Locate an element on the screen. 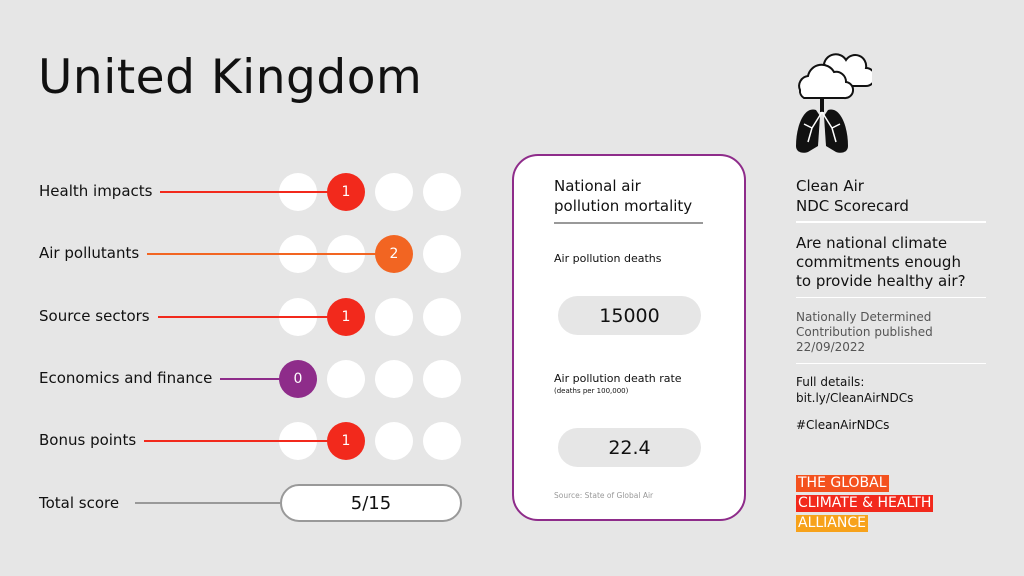  source: Source: State of Global Air is located at coordinates (604, 495).